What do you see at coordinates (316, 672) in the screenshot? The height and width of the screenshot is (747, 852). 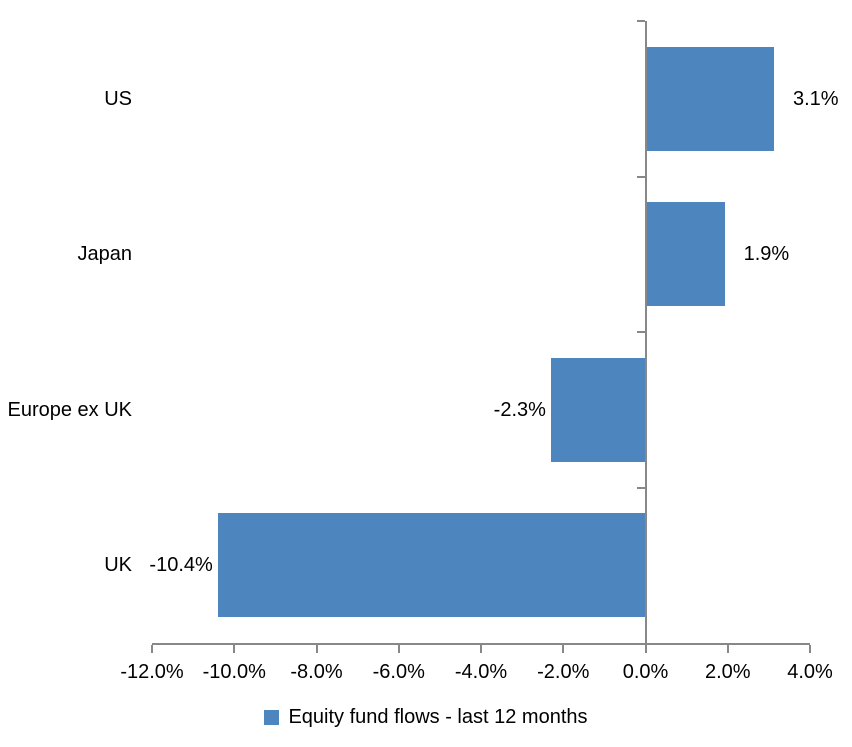 I see `x-tick-label: -8.0%` at bounding box center [316, 672].